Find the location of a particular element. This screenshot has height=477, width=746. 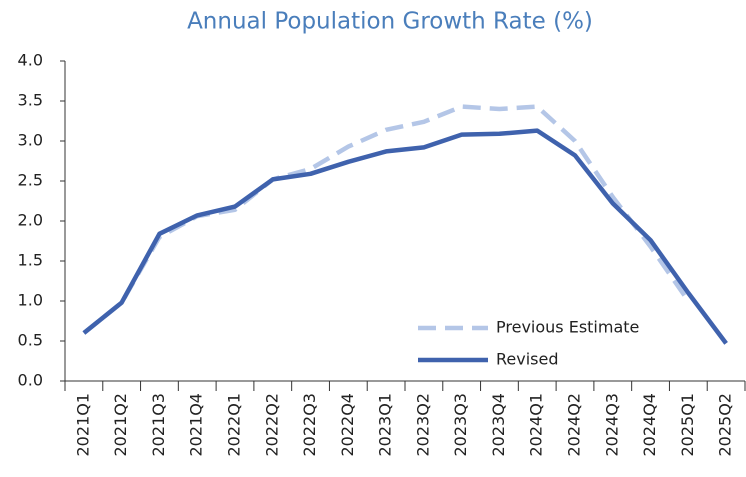

x-tick-label: 2023Q2 is located at coordinates (422, 425).